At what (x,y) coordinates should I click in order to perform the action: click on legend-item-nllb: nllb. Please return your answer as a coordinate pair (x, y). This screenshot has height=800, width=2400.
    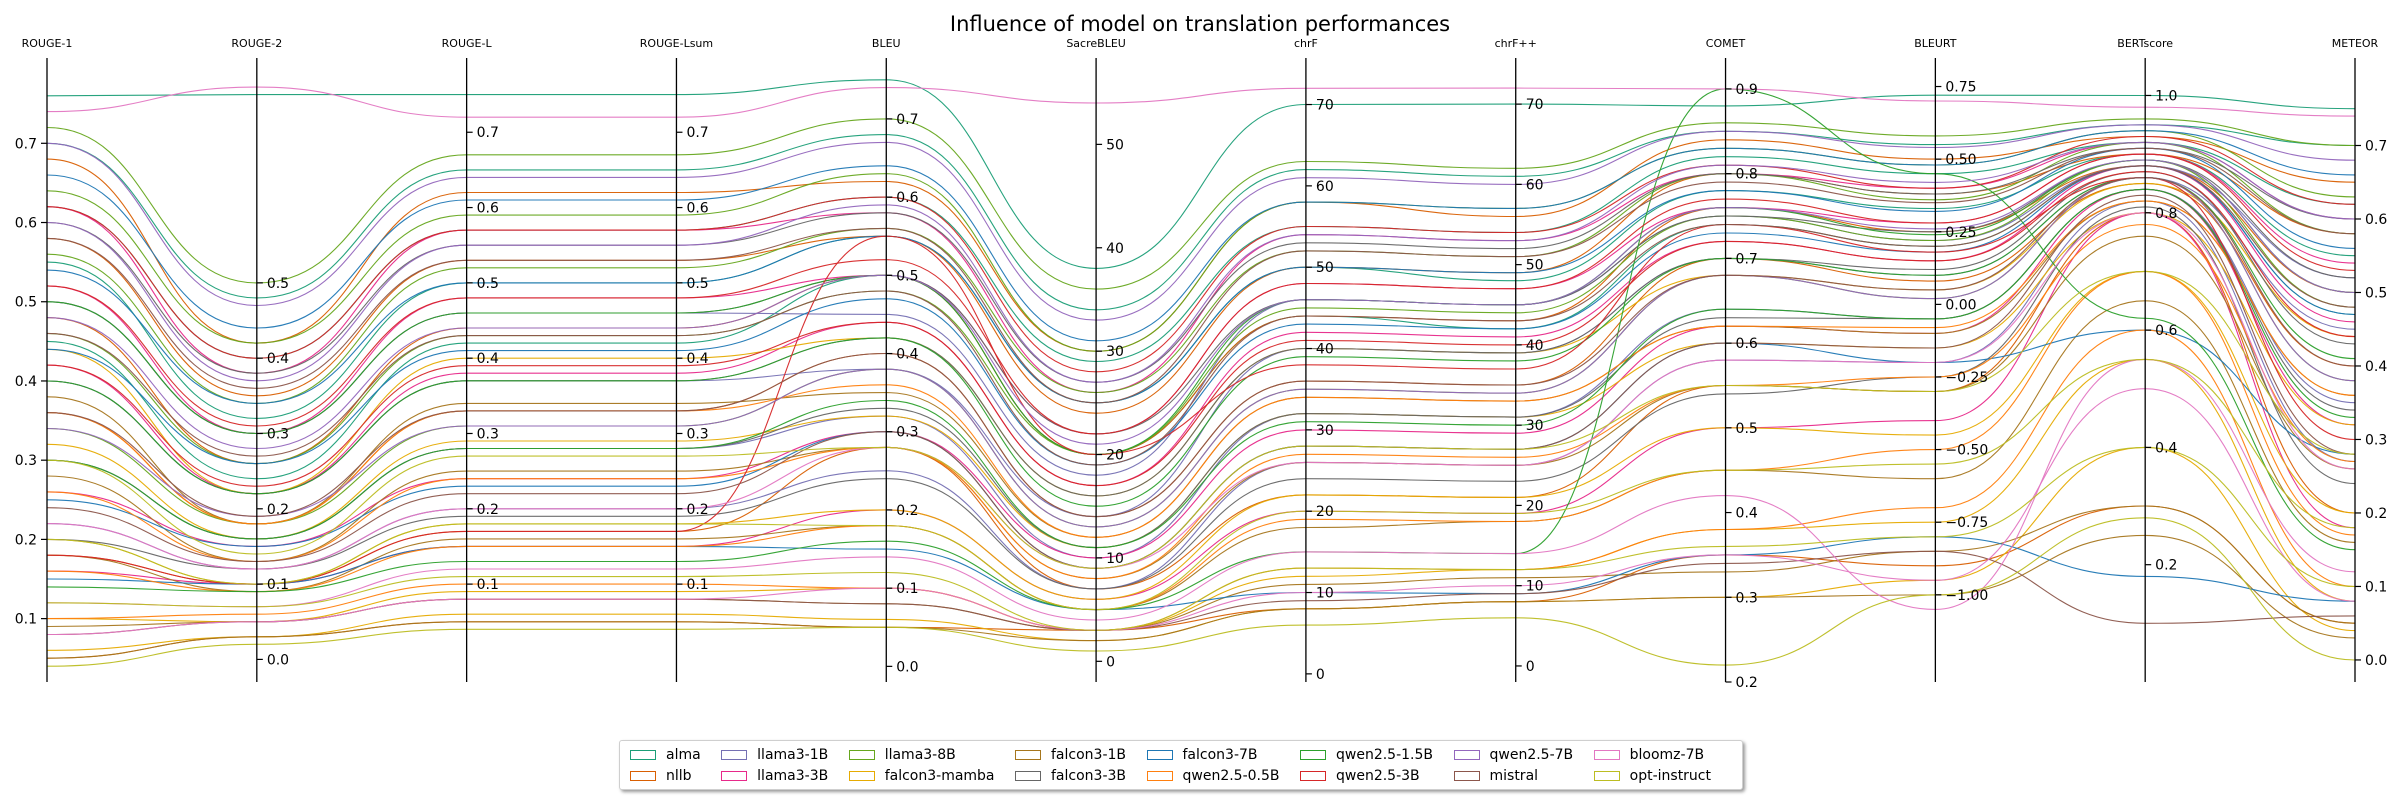
    Looking at the image, I should click on (665, 775).